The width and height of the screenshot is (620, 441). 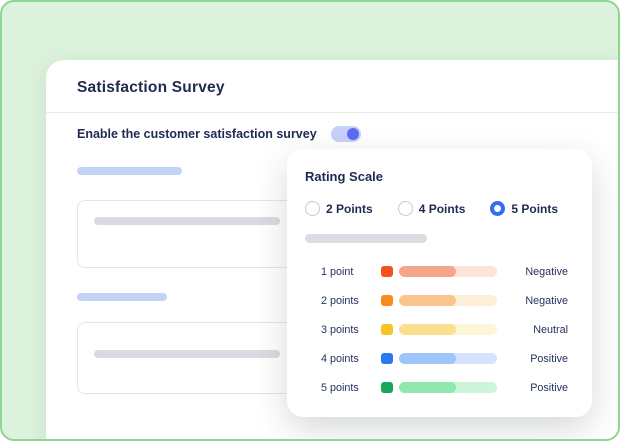 I want to click on page-title: Satisfaction Survey, so click(x=151, y=87).